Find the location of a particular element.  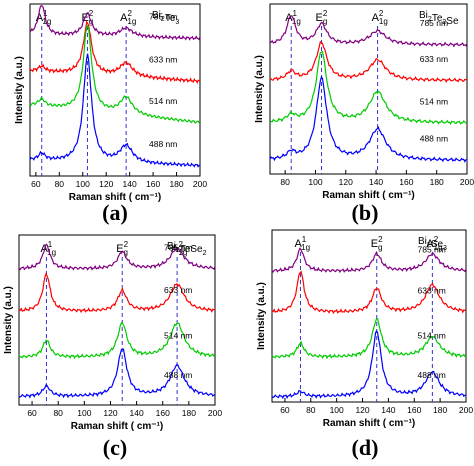

material-label: Bi2TeSe2 is located at coordinates (187, 249).